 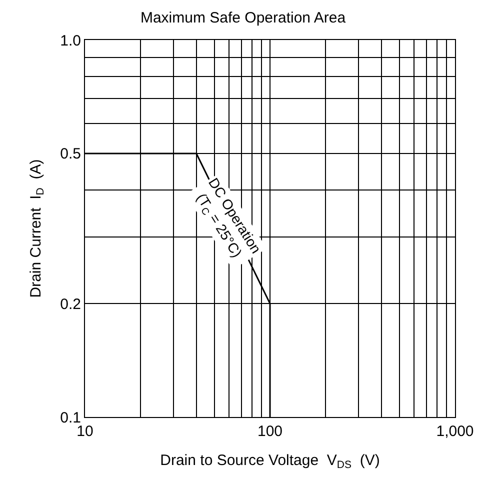 What do you see at coordinates (243, 18) in the screenshot?
I see `chart-title: Maximum Safe Operation Area` at bounding box center [243, 18].